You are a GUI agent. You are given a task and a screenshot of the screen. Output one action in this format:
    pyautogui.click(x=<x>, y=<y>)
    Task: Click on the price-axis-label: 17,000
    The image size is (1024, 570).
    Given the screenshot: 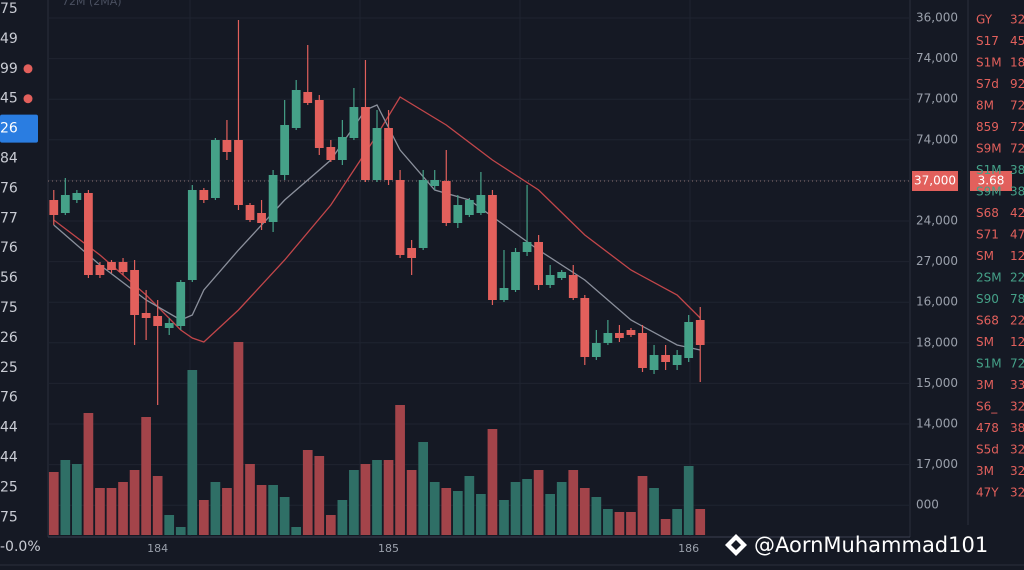 What is the action you would take?
    pyautogui.click(x=937, y=464)
    